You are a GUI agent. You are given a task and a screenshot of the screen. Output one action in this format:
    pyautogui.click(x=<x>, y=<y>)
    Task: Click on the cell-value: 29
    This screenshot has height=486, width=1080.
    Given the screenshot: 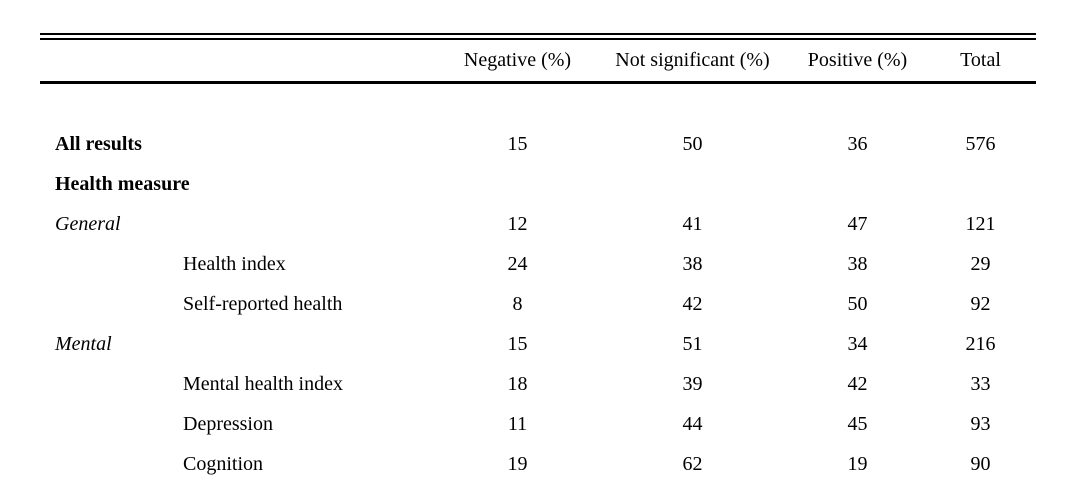 What is the action you would take?
    pyautogui.click(x=980, y=263)
    